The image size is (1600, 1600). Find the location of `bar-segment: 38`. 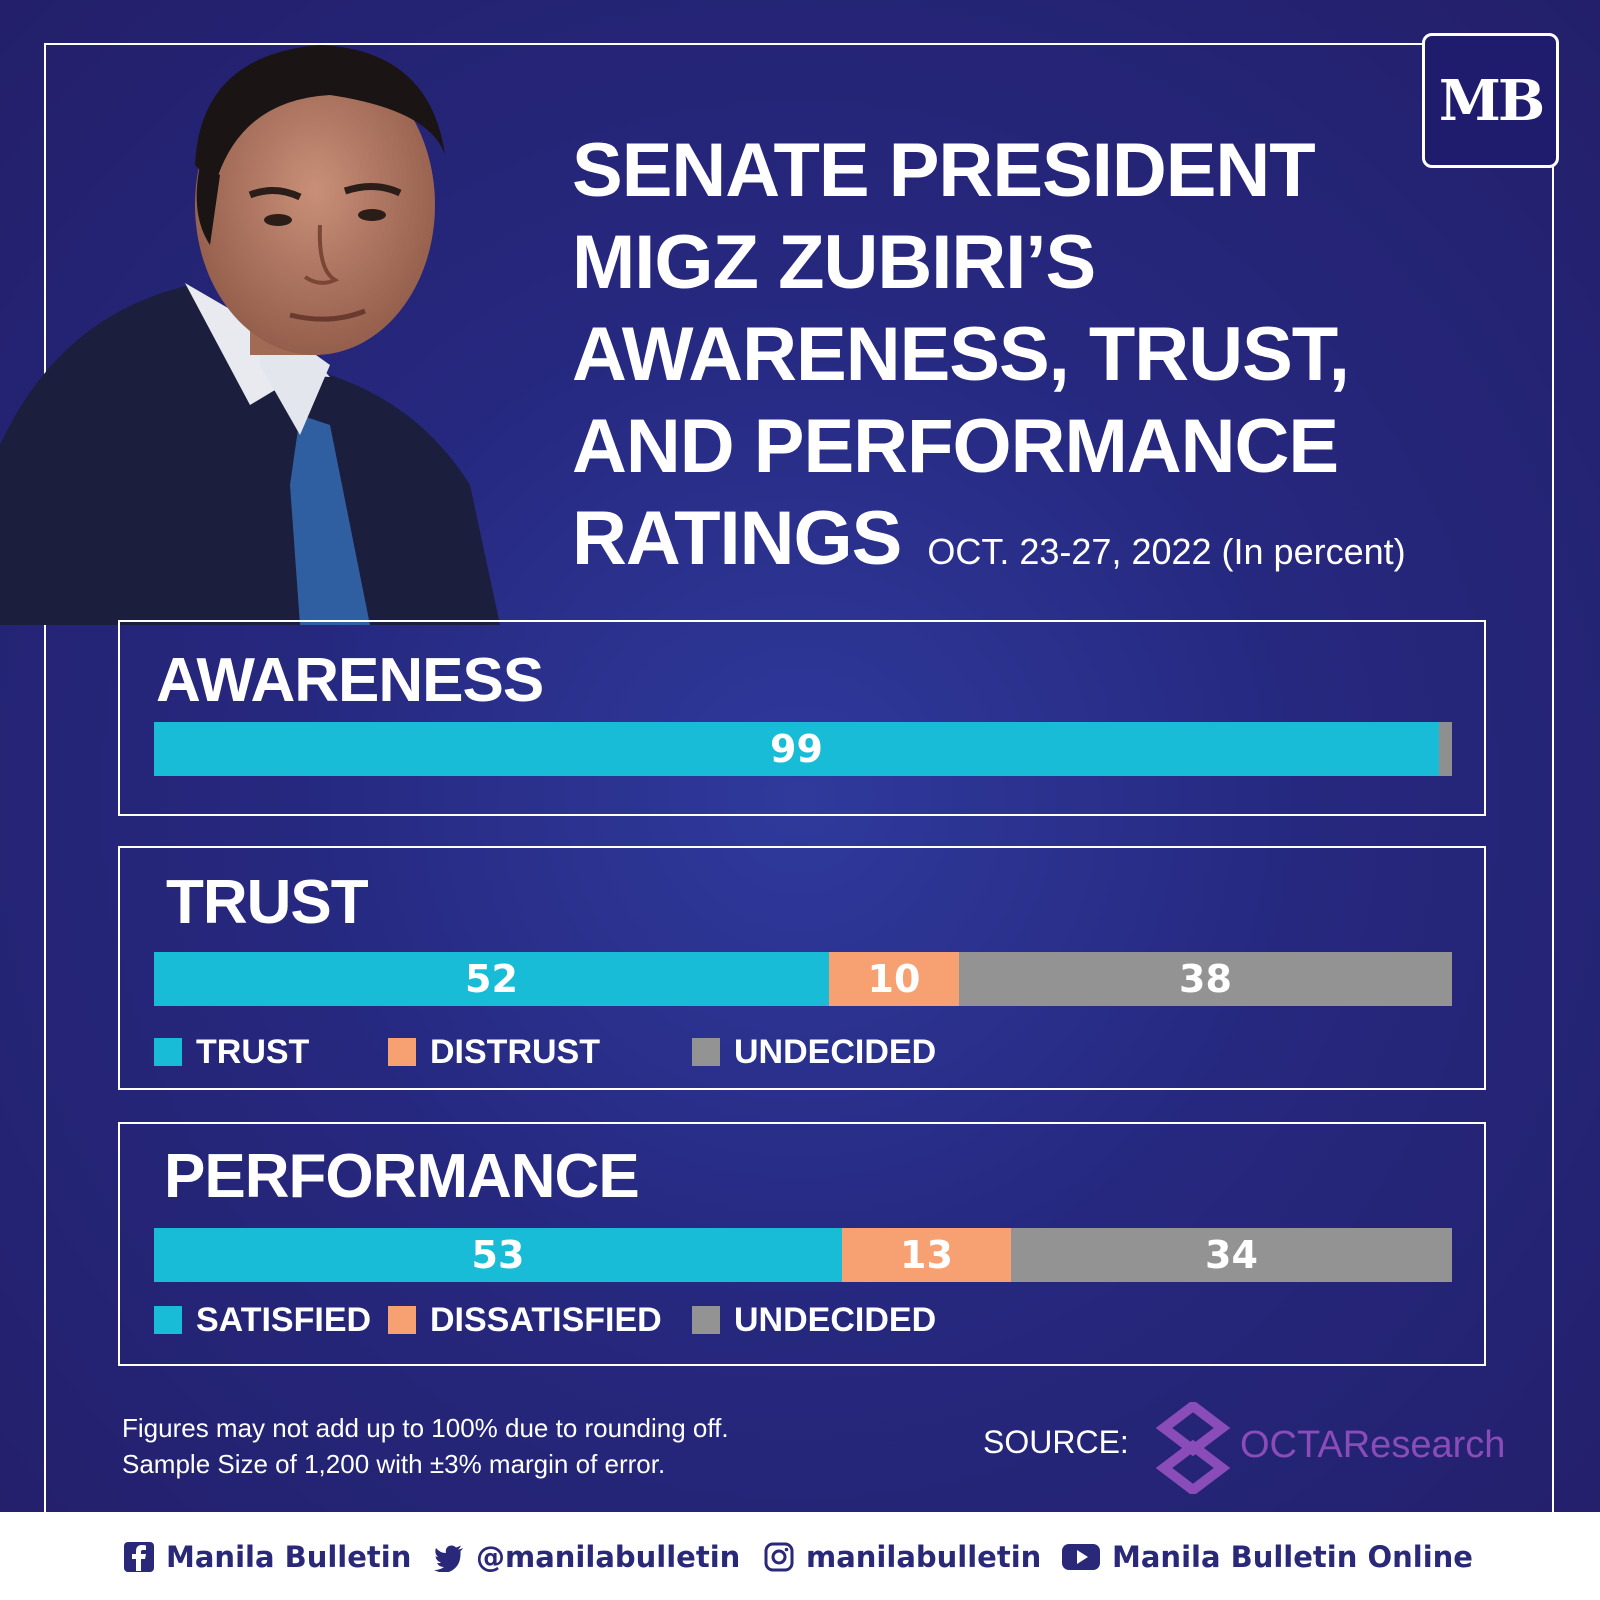

bar-segment: 38 is located at coordinates (1205, 979).